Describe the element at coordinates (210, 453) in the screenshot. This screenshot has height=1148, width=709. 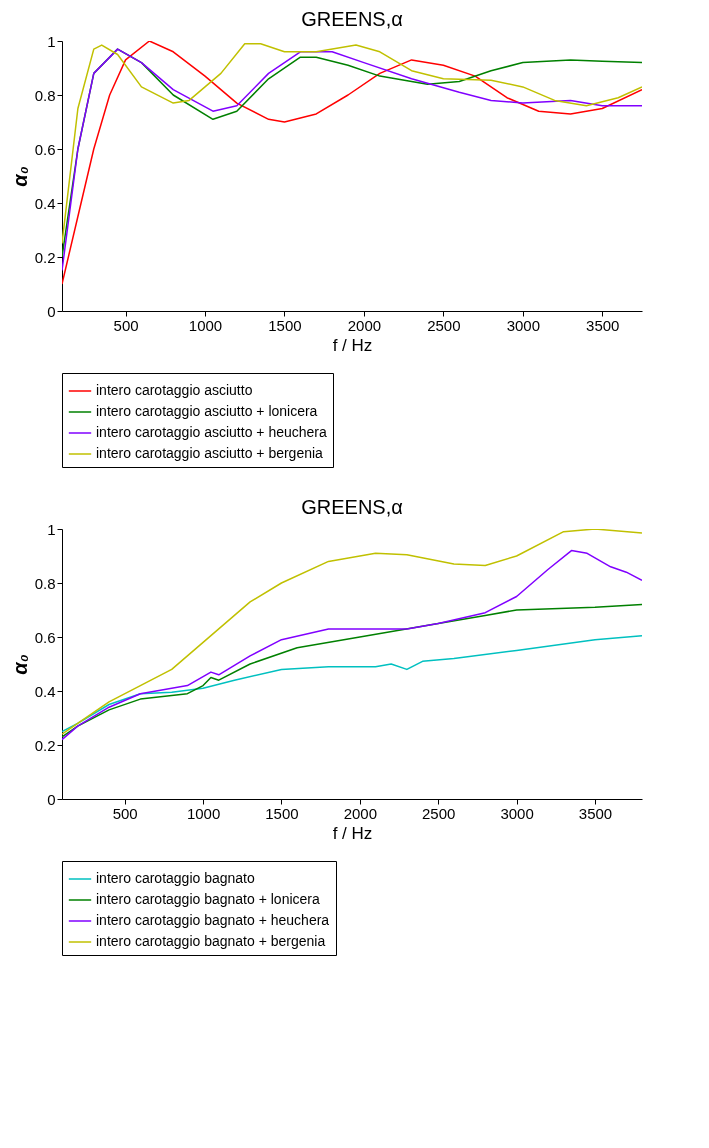
I see `legend-label: intero carotaggio asciutto + bergenia` at that location.